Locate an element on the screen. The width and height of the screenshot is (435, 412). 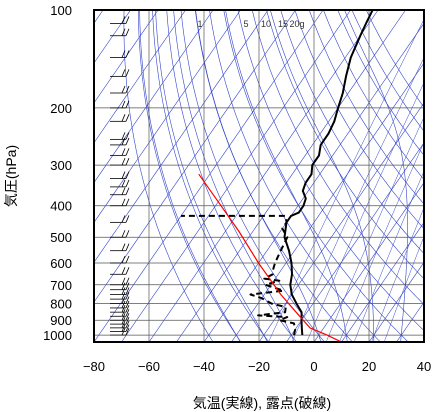
x-tick-labels: −80 −60 −40 −20 0 20 40 is located at coordinates (257, 366).